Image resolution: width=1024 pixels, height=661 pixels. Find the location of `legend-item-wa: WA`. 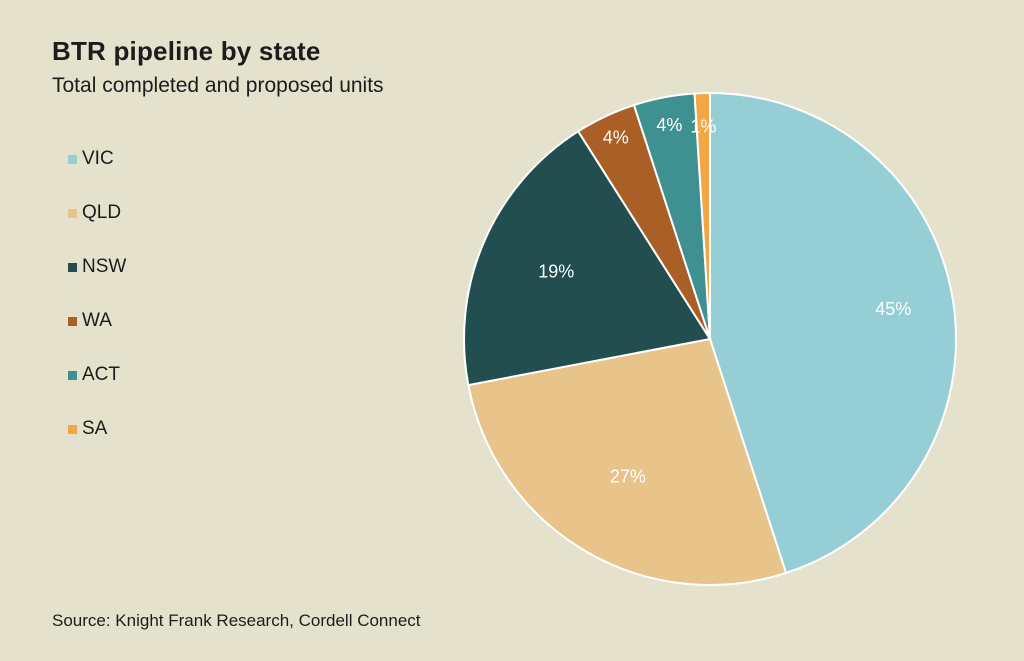

legend-item-wa: WA is located at coordinates (97, 321).